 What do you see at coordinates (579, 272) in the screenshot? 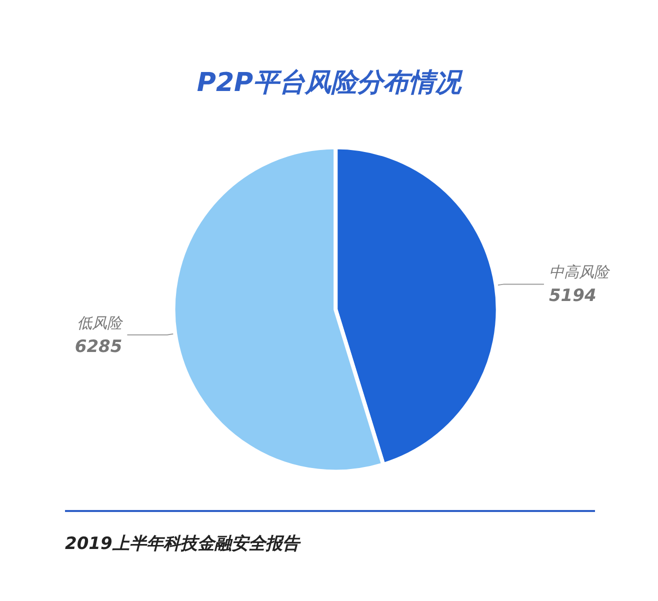
I see `slice-label: 中高风险` at bounding box center [579, 272].